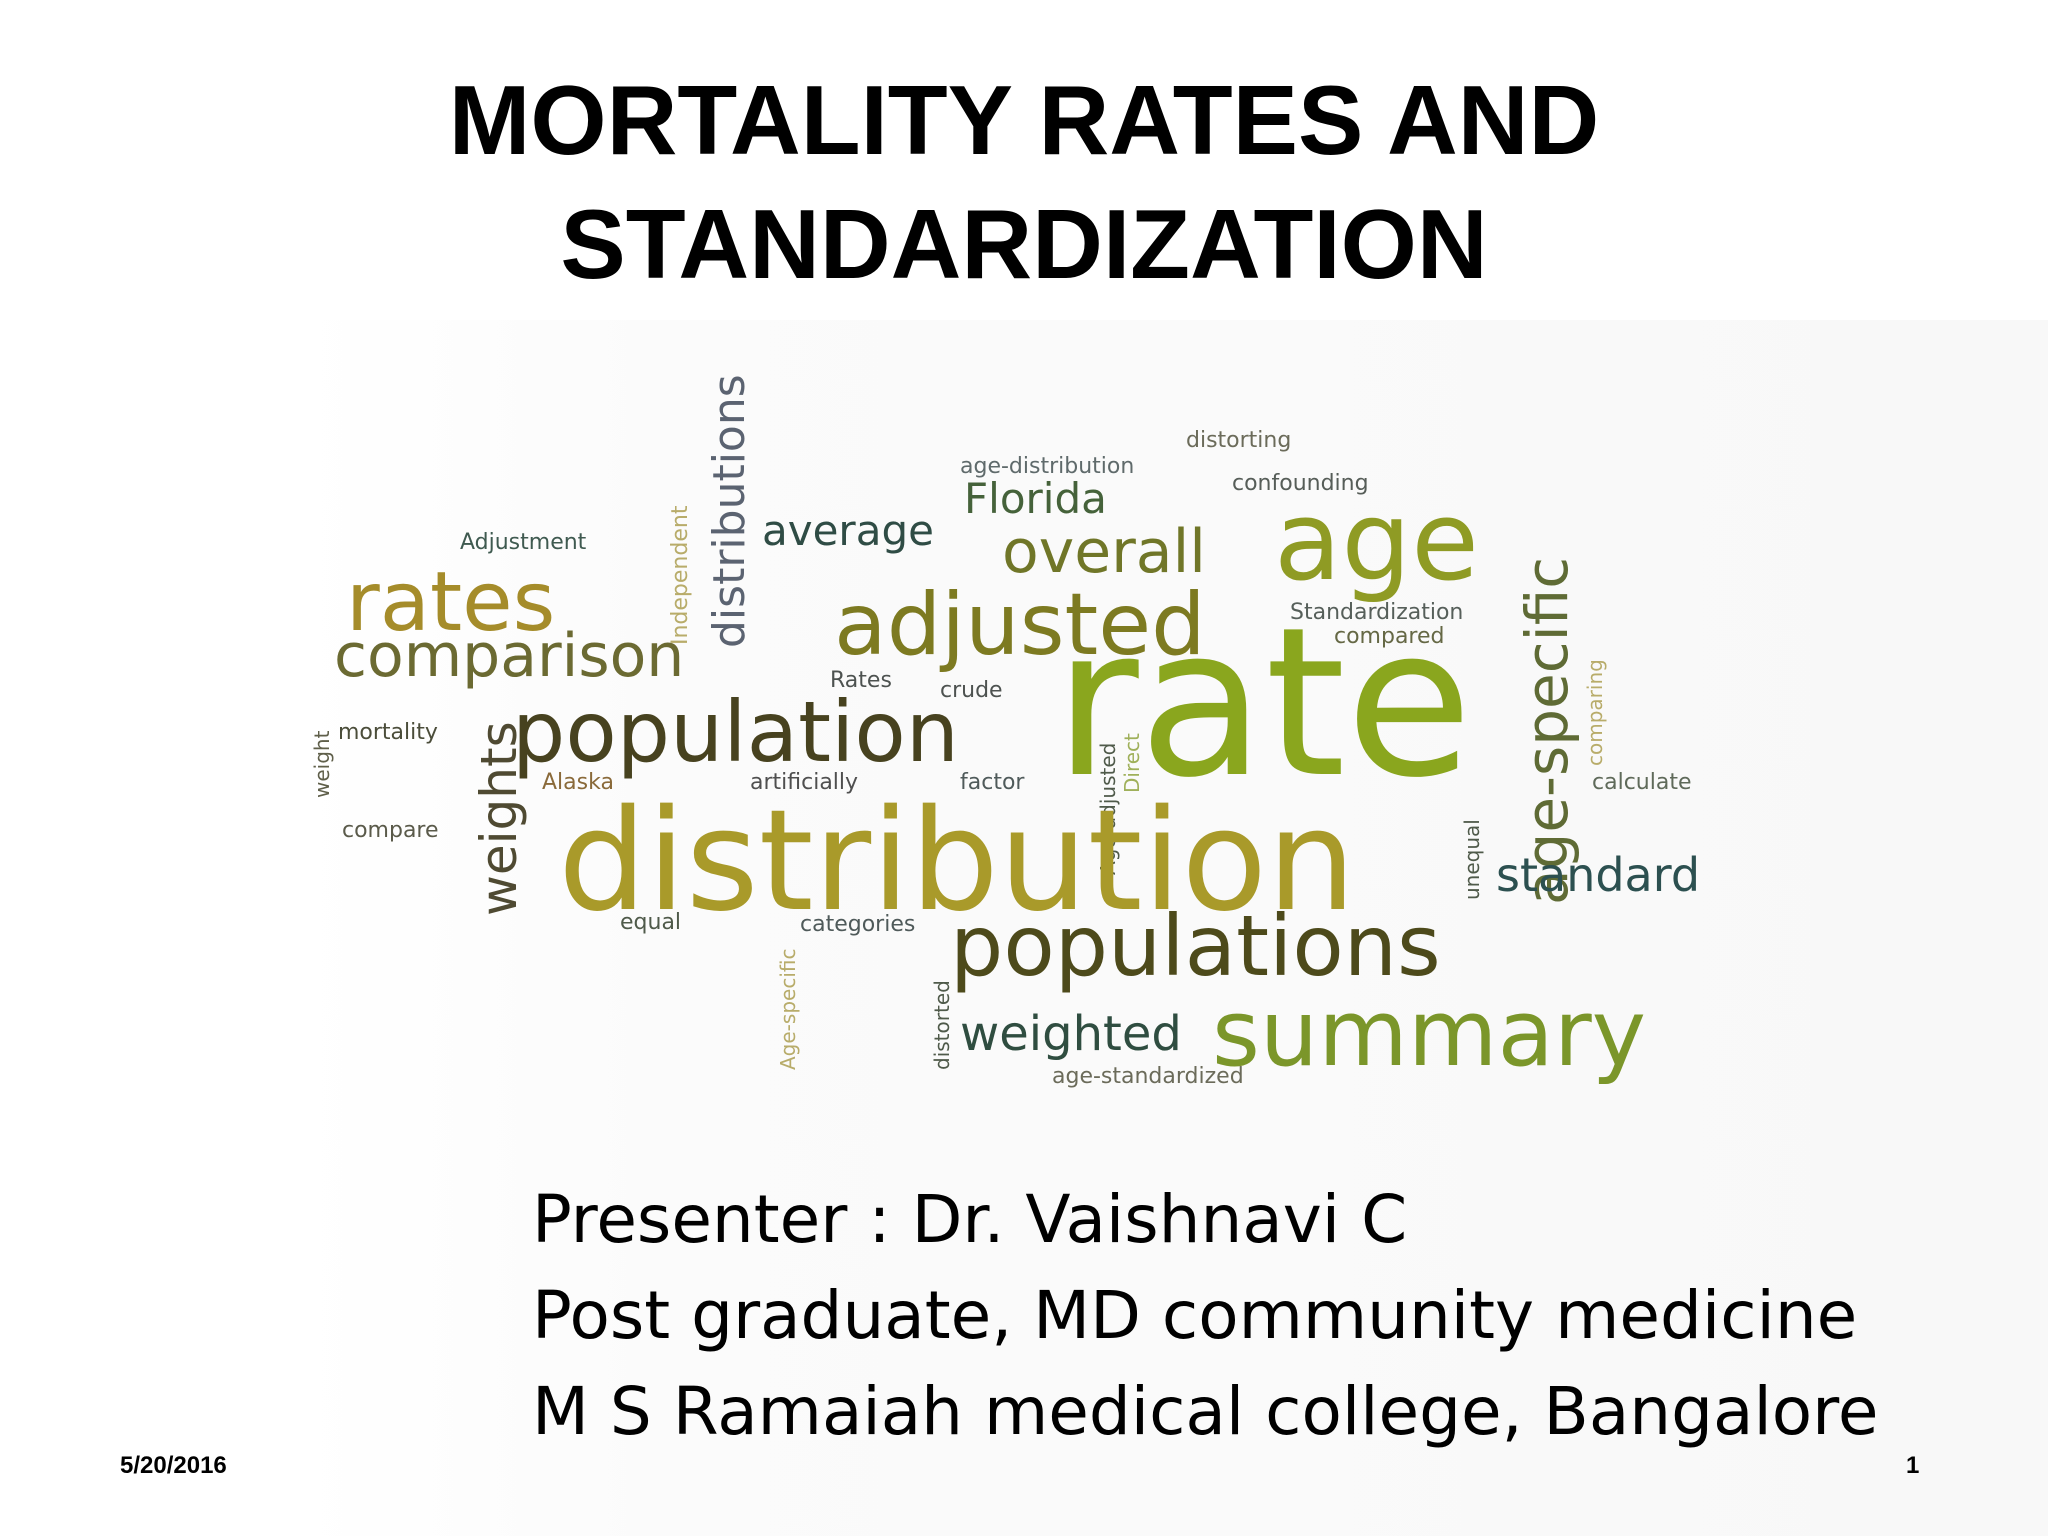 The width and height of the screenshot is (2048, 1536). I want to click on word-comparison: comparison, so click(509, 656).